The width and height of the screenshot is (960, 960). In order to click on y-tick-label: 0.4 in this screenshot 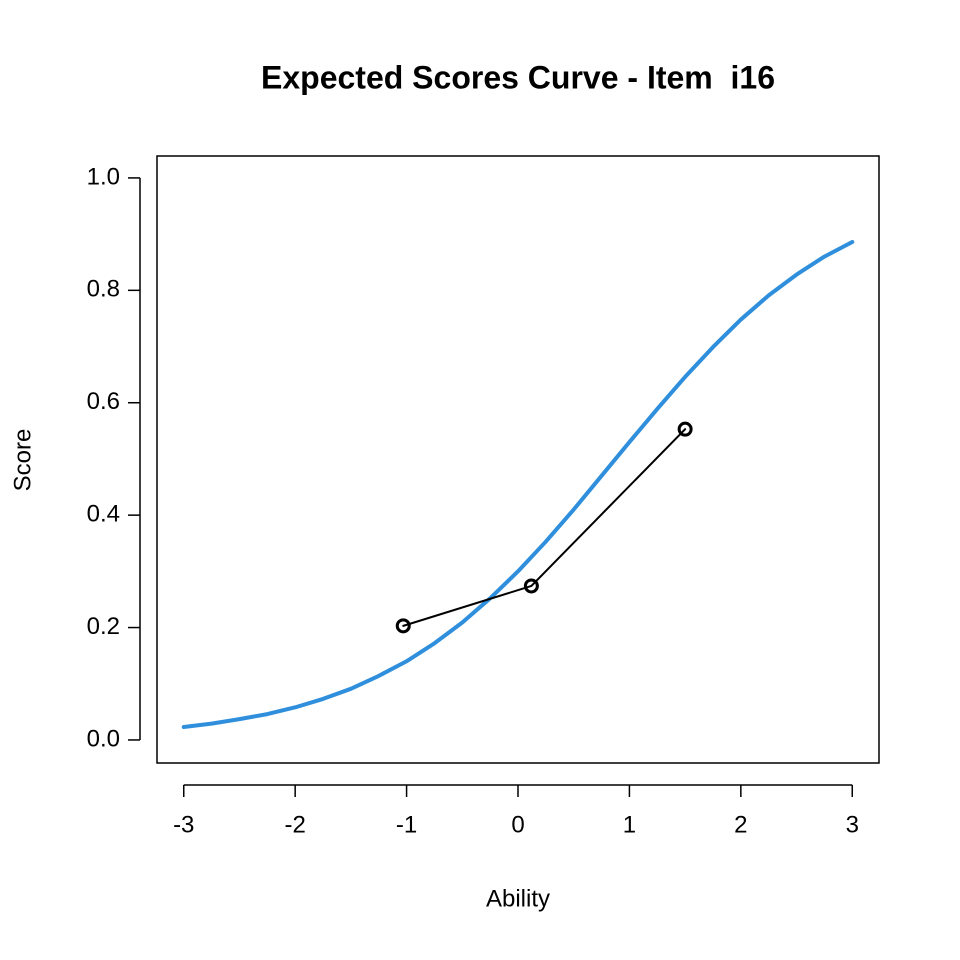, I will do `click(103, 513)`.